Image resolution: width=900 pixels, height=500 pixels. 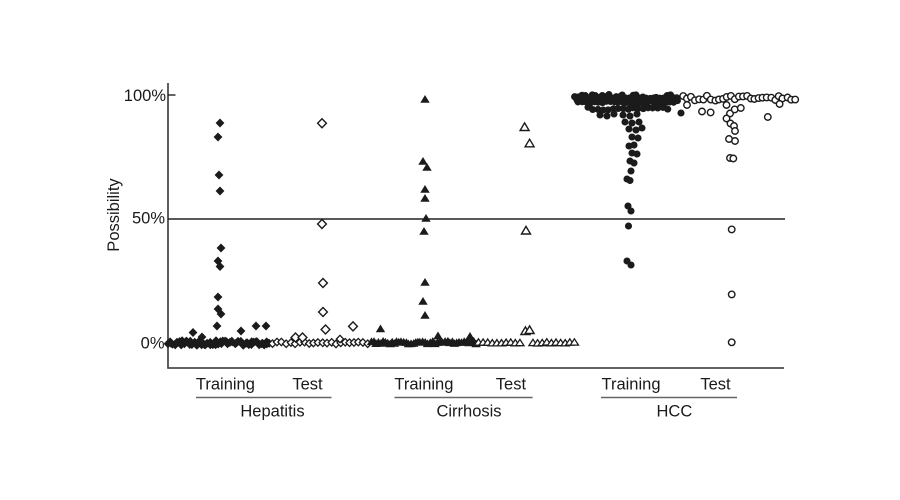 What do you see at coordinates (148, 219) in the screenshot?
I see `svg-text: 50%` at bounding box center [148, 219].